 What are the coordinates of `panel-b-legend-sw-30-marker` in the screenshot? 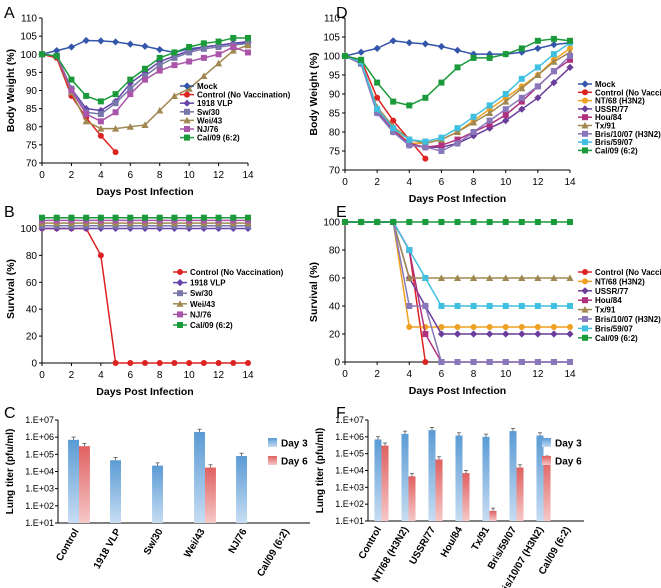 It's located at (180, 293).